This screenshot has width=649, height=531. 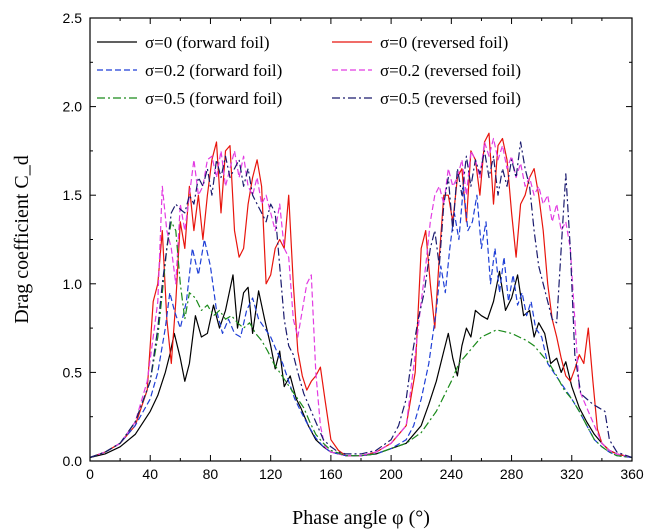 I want to click on x-tick-label: 320, so click(x=572, y=474).